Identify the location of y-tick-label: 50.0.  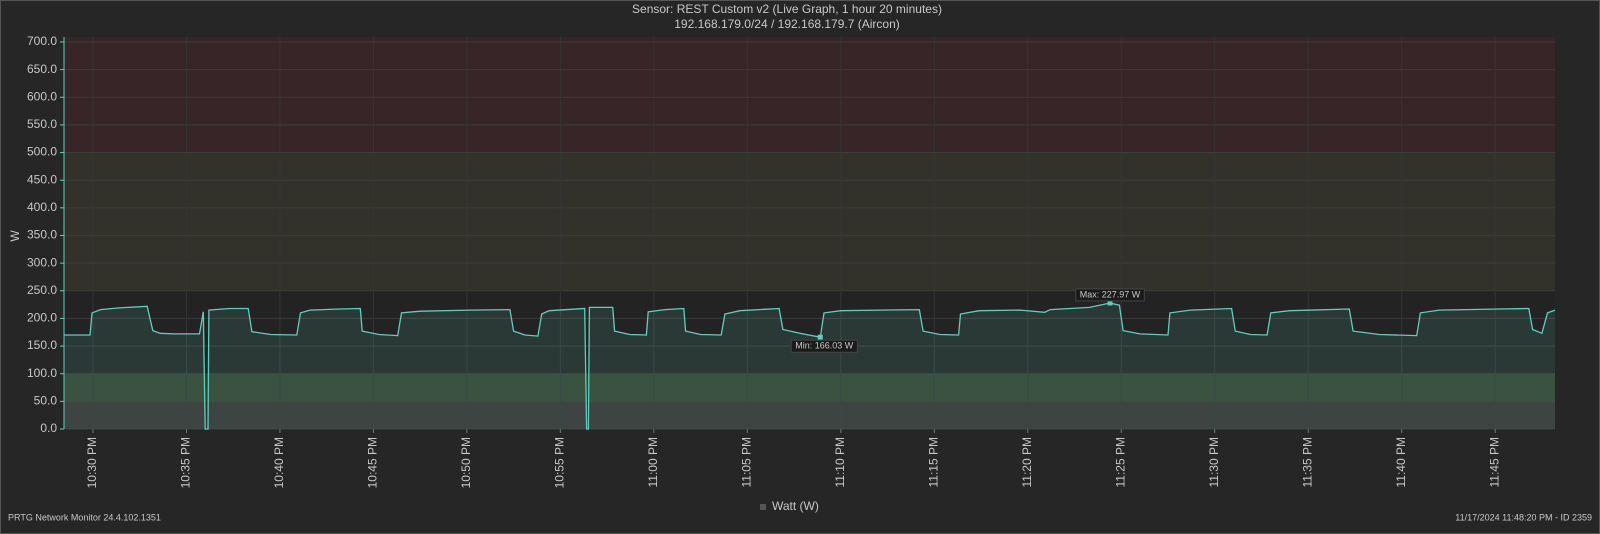
(46, 401).